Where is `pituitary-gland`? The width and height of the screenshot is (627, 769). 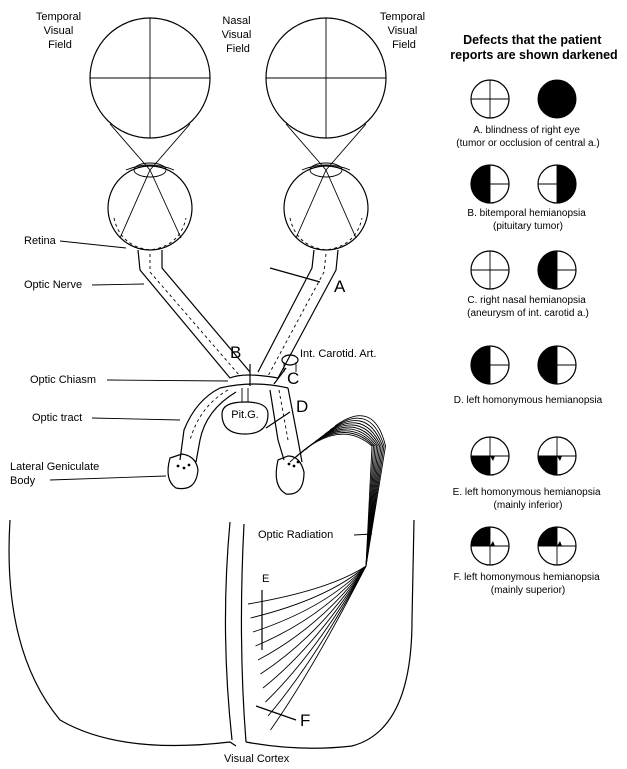 pituitary-gland is located at coordinates (245, 411).